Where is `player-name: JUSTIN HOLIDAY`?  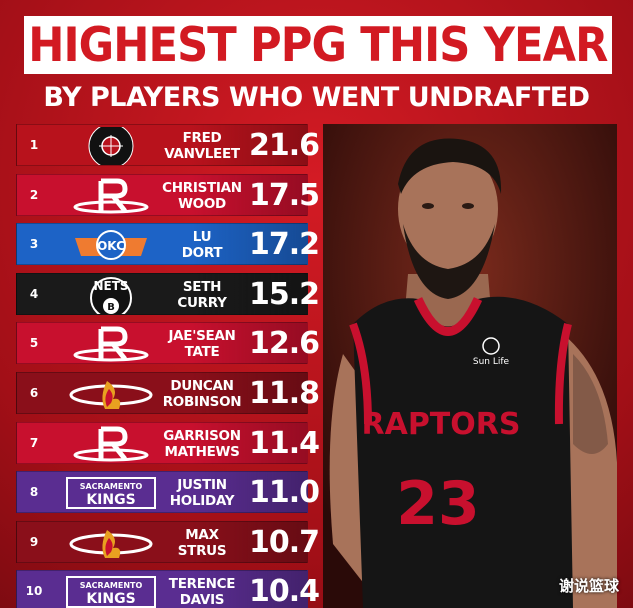 player-name: JUSTIN HOLIDAY is located at coordinates (202, 493).